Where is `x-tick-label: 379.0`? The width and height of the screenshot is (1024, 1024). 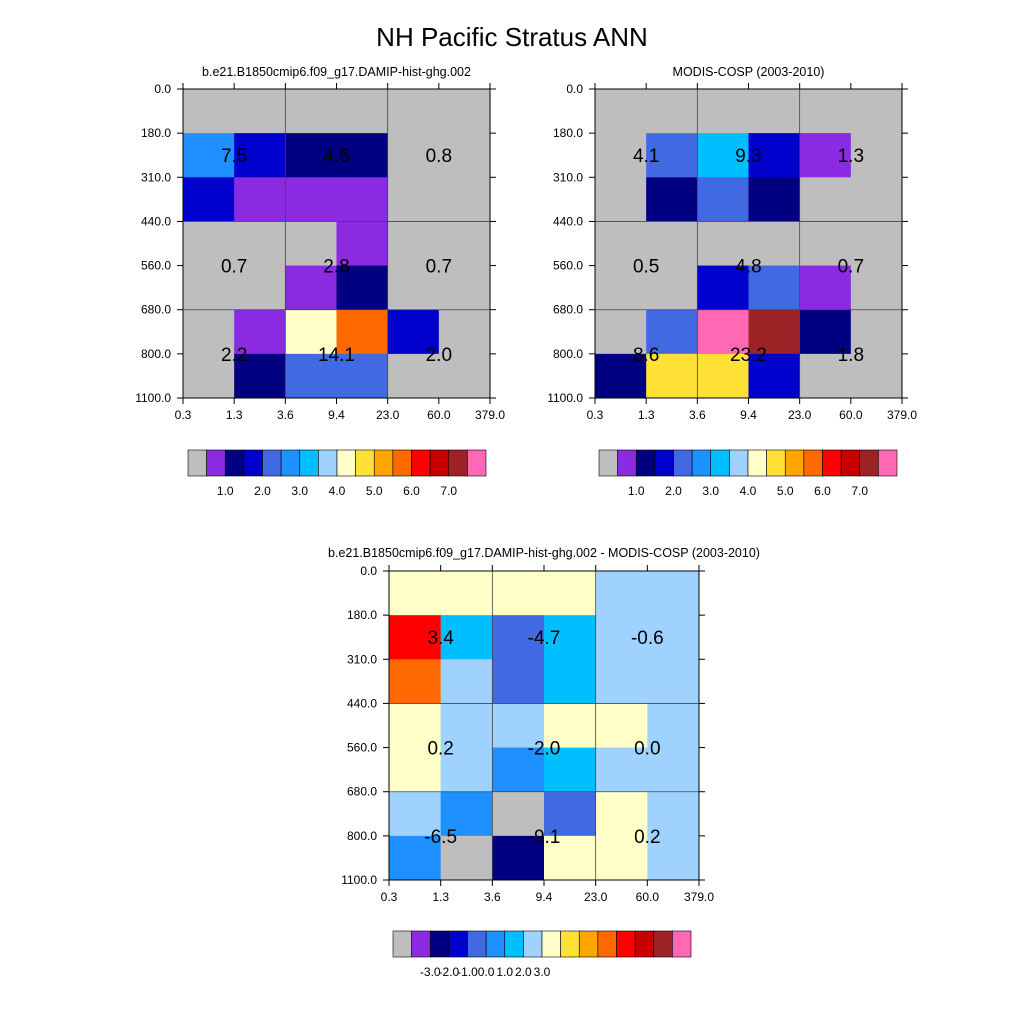
x-tick-label: 379.0 is located at coordinates (699, 897).